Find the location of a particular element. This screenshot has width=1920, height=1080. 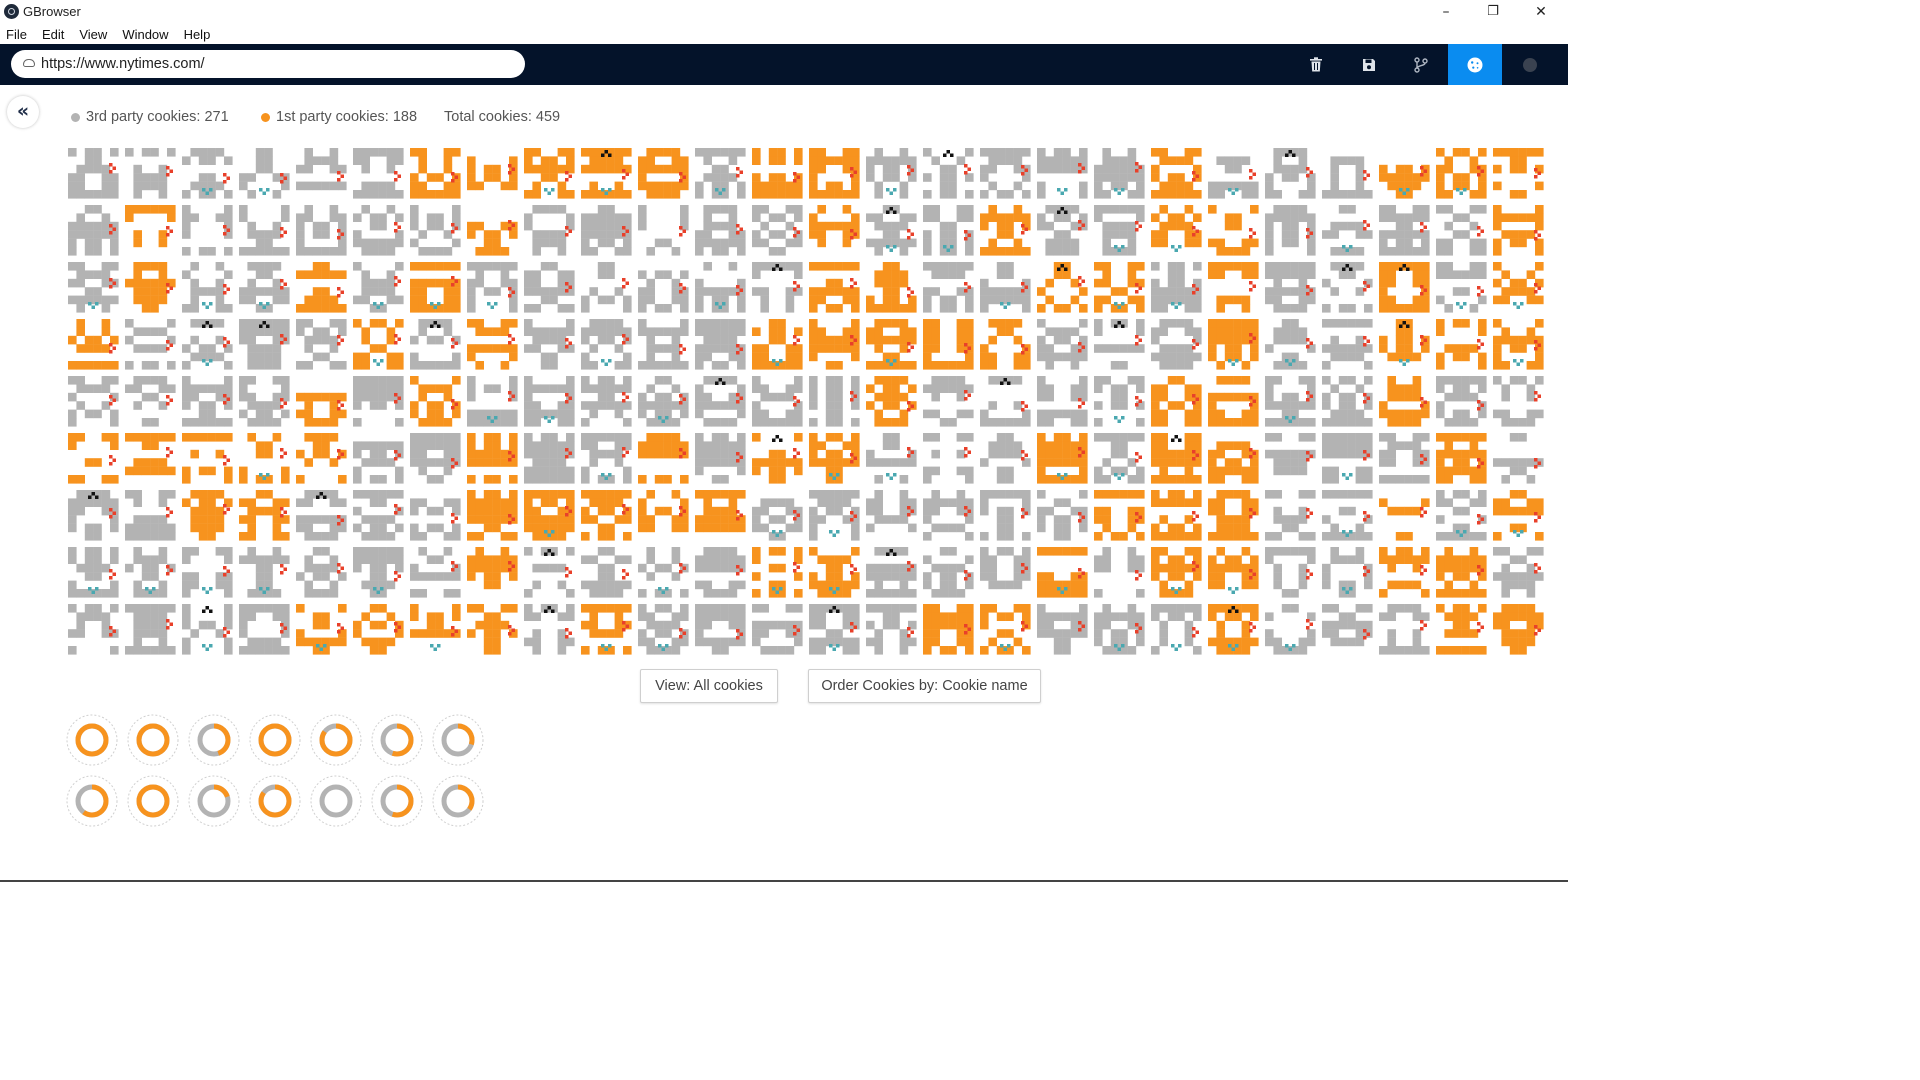

menu-file: File is located at coordinates (16, 34).